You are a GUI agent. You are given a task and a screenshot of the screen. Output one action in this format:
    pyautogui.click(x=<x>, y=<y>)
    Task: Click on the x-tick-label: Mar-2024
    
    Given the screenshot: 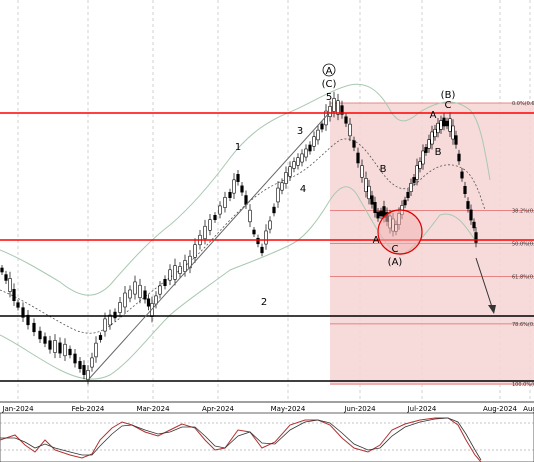 What is the action you would take?
    pyautogui.click(x=153, y=409)
    